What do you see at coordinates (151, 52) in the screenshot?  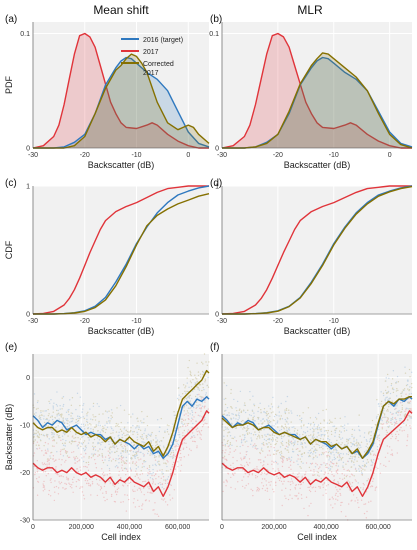 I see `legend-label-2017: 2017` at bounding box center [151, 52].